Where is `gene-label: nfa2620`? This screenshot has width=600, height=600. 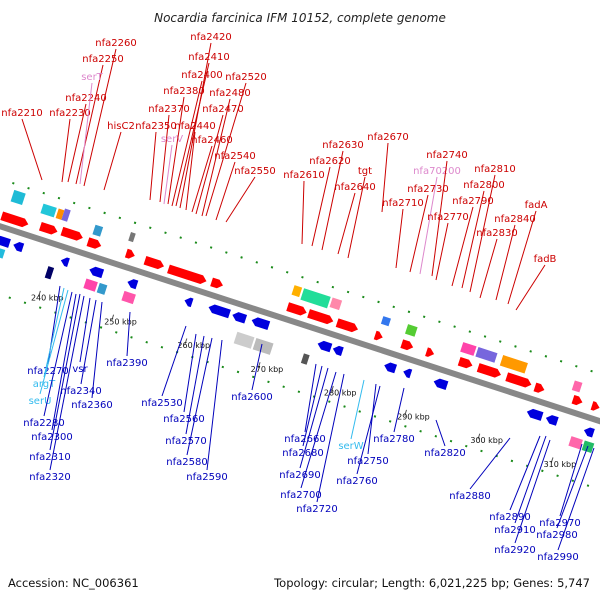
gene-label: nfa2620 is located at coordinates (329, 161).